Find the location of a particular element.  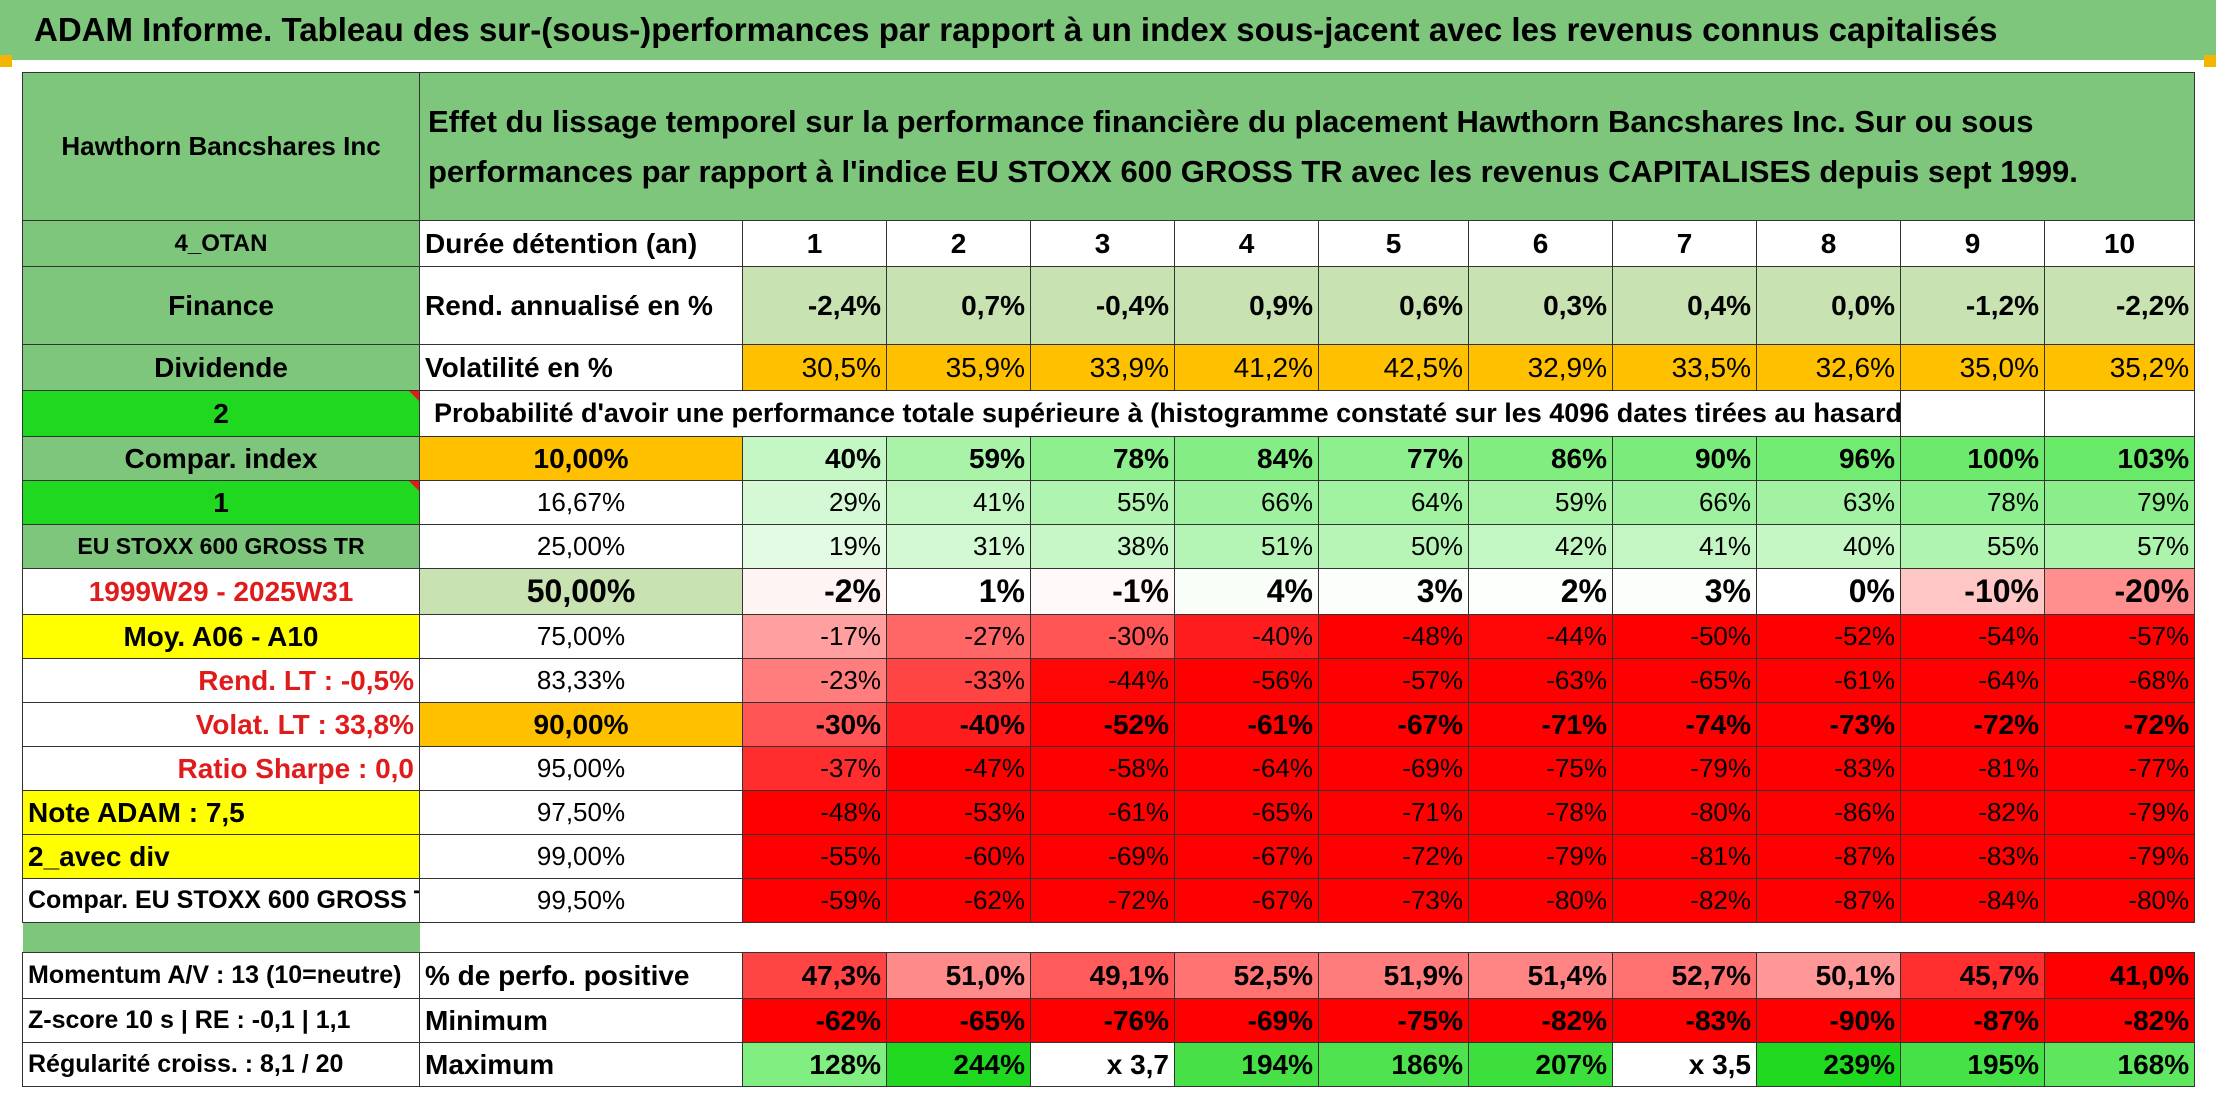

percentile-label: 95,00% is located at coordinates (581, 768).